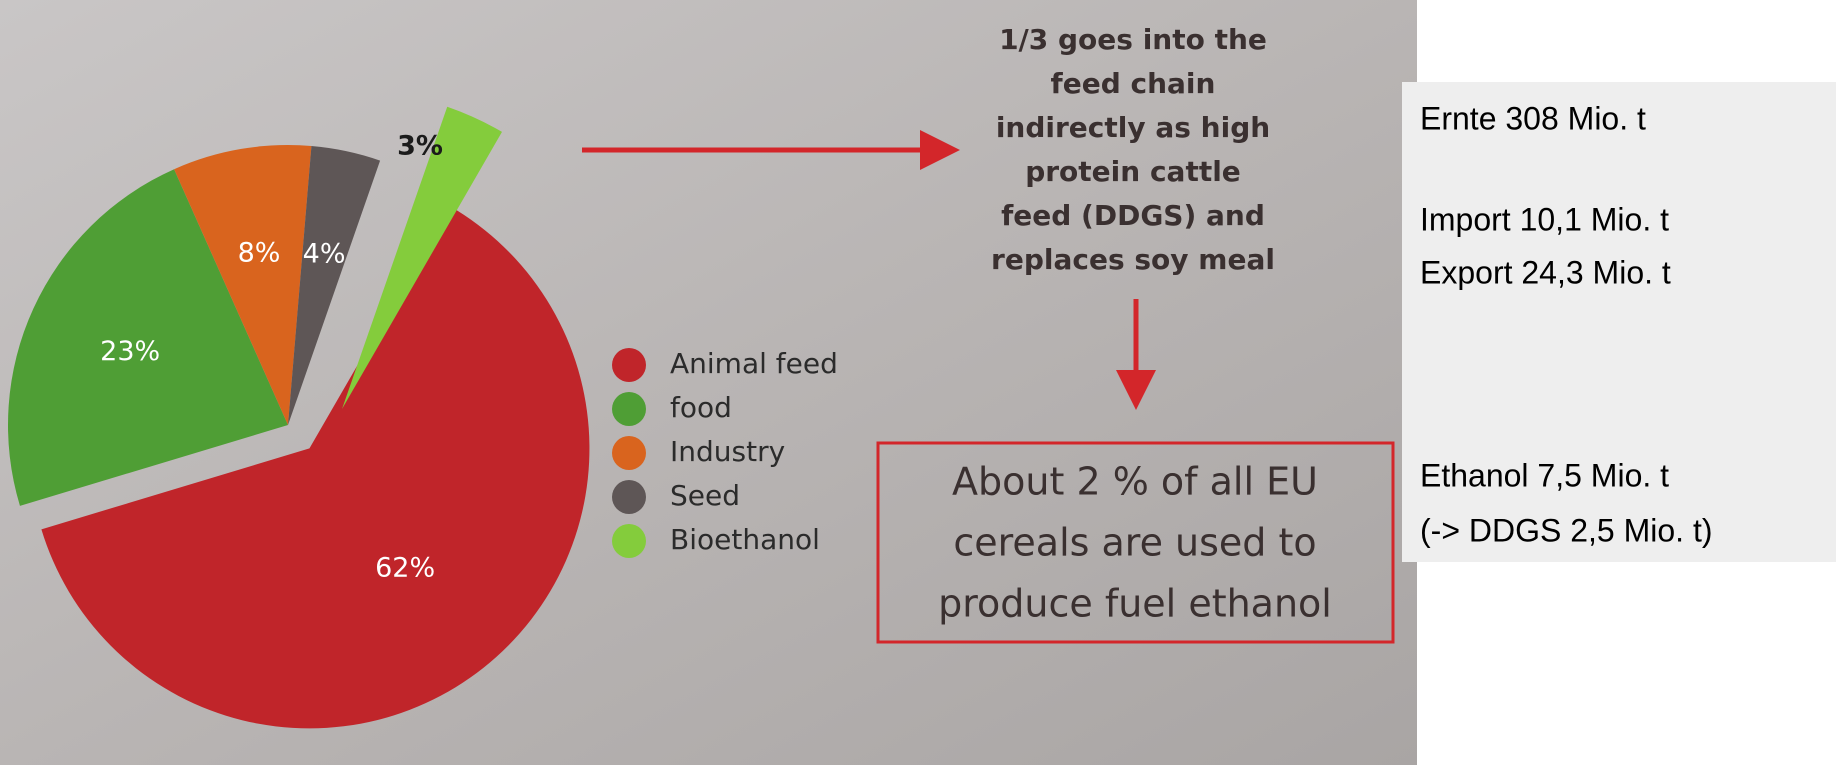 The image size is (1836, 769). I want to click on legend-label: Seed, so click(705, 495).